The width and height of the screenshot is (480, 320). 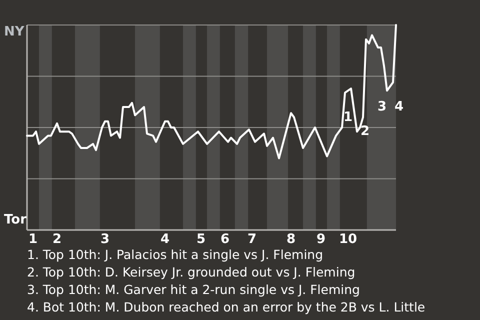 What do you see at coordinates (57, 239) in the screenshot?
I see `x-tick-label: 2` at bounding box center [57, 239].